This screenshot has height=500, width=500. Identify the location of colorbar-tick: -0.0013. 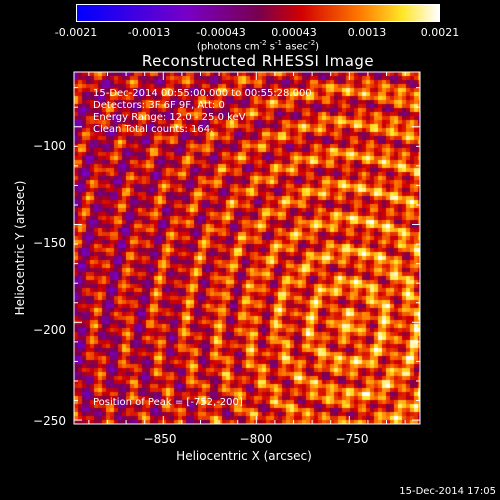
(149, 32).